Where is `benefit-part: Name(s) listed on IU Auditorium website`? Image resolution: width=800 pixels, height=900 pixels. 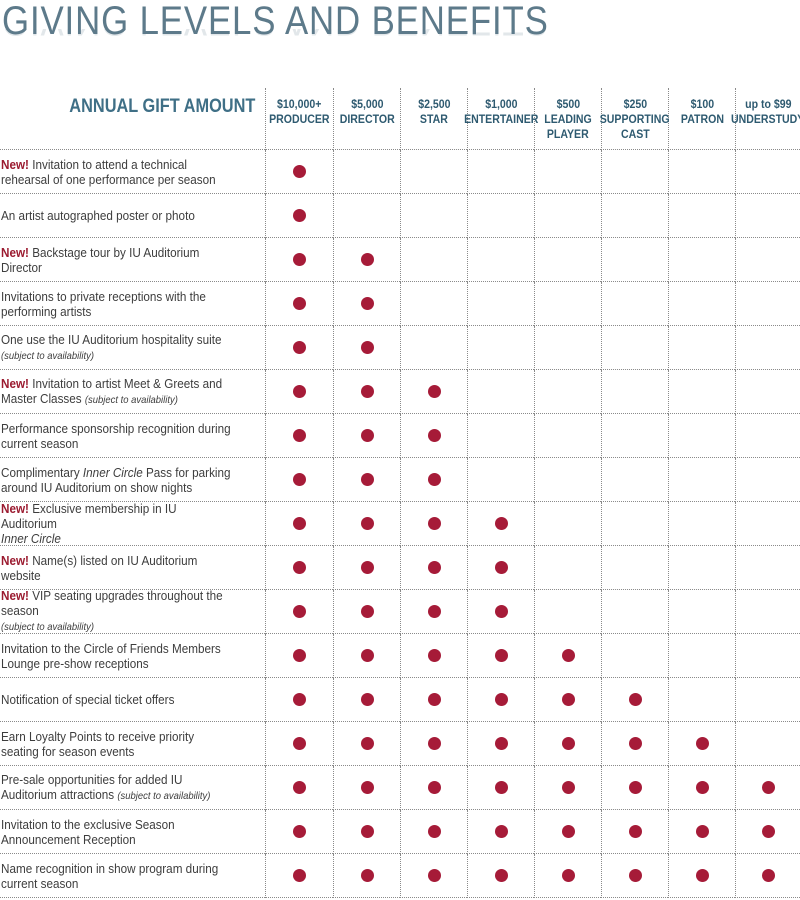 benefit-part: Name(s) listed on IU Auditorium website is located at coordinates (99, 567).